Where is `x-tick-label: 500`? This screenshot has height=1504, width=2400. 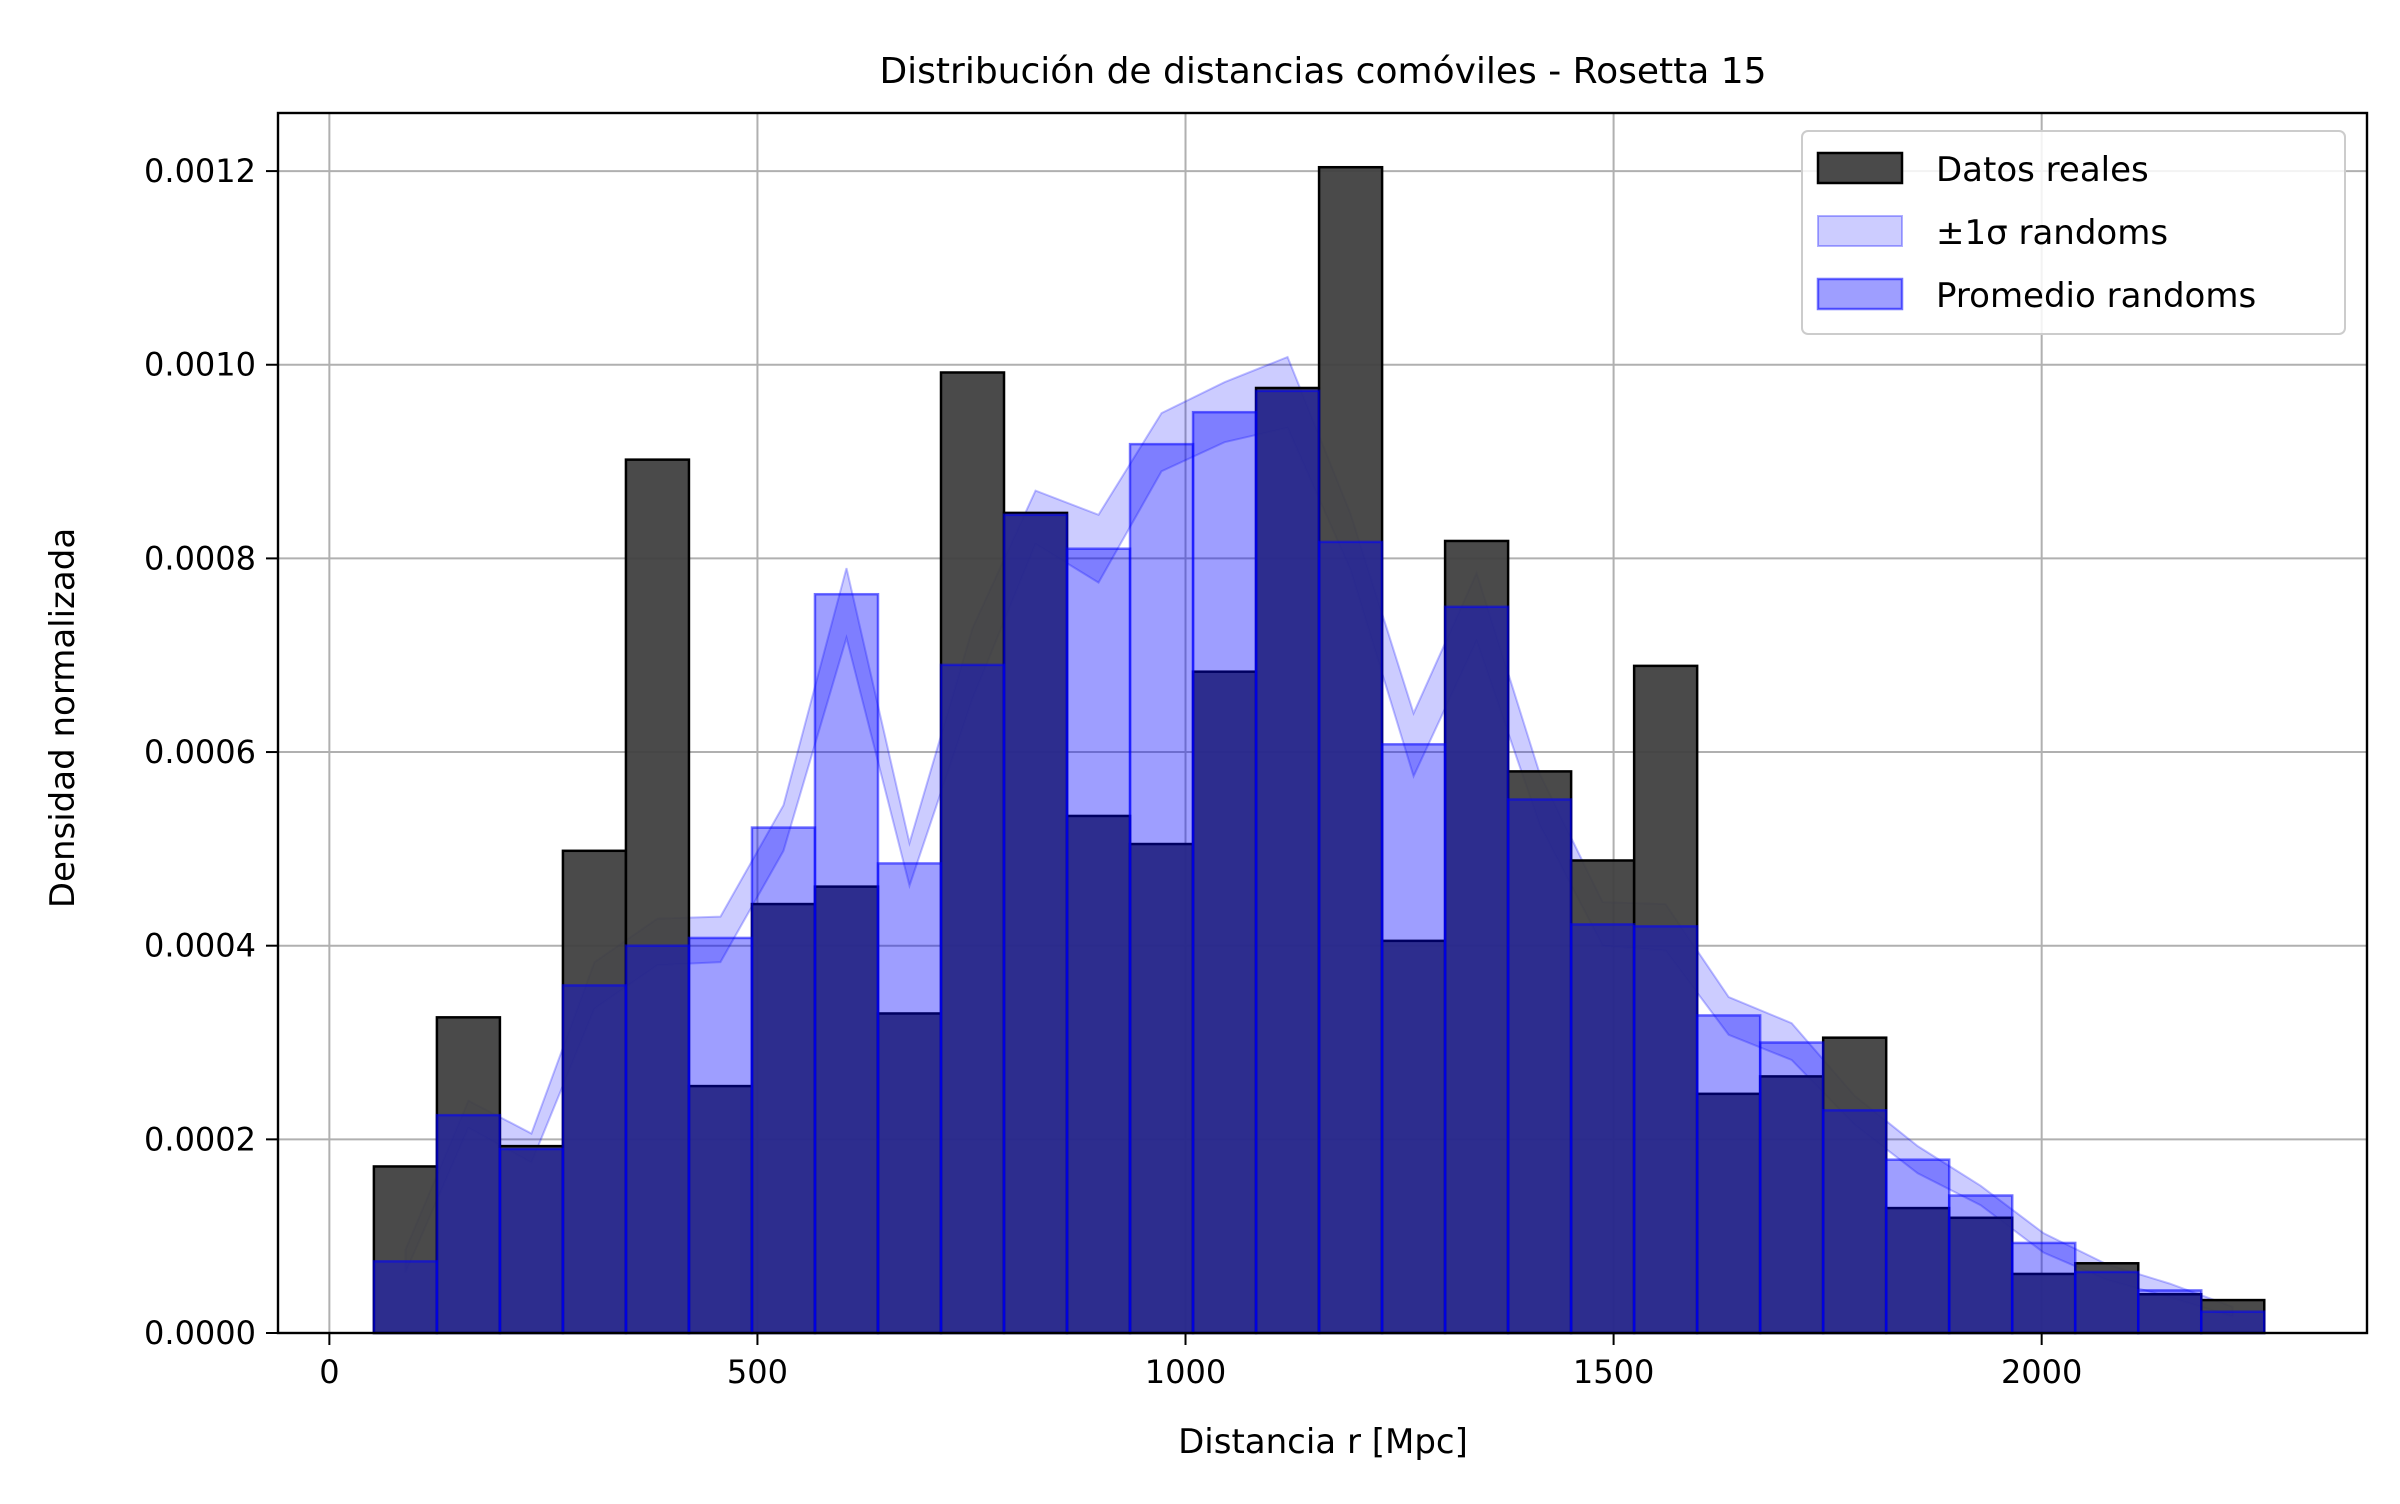
x-tick-label: 500 is located at coordinates (757, 1372).